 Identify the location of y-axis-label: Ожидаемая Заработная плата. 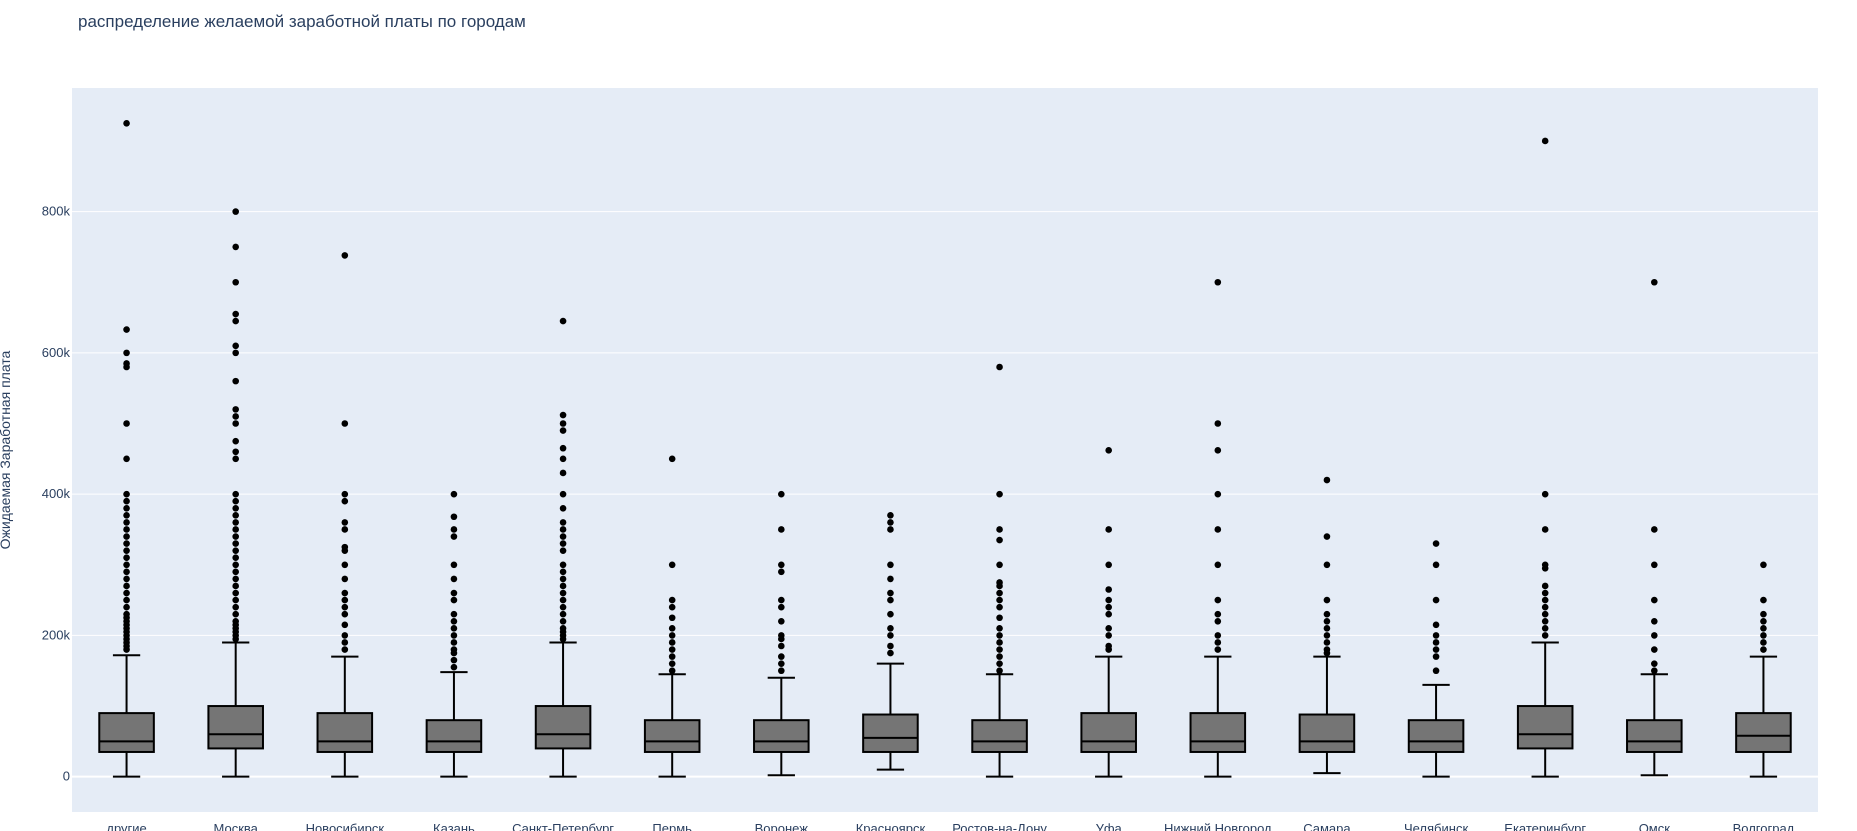
(6, 449).